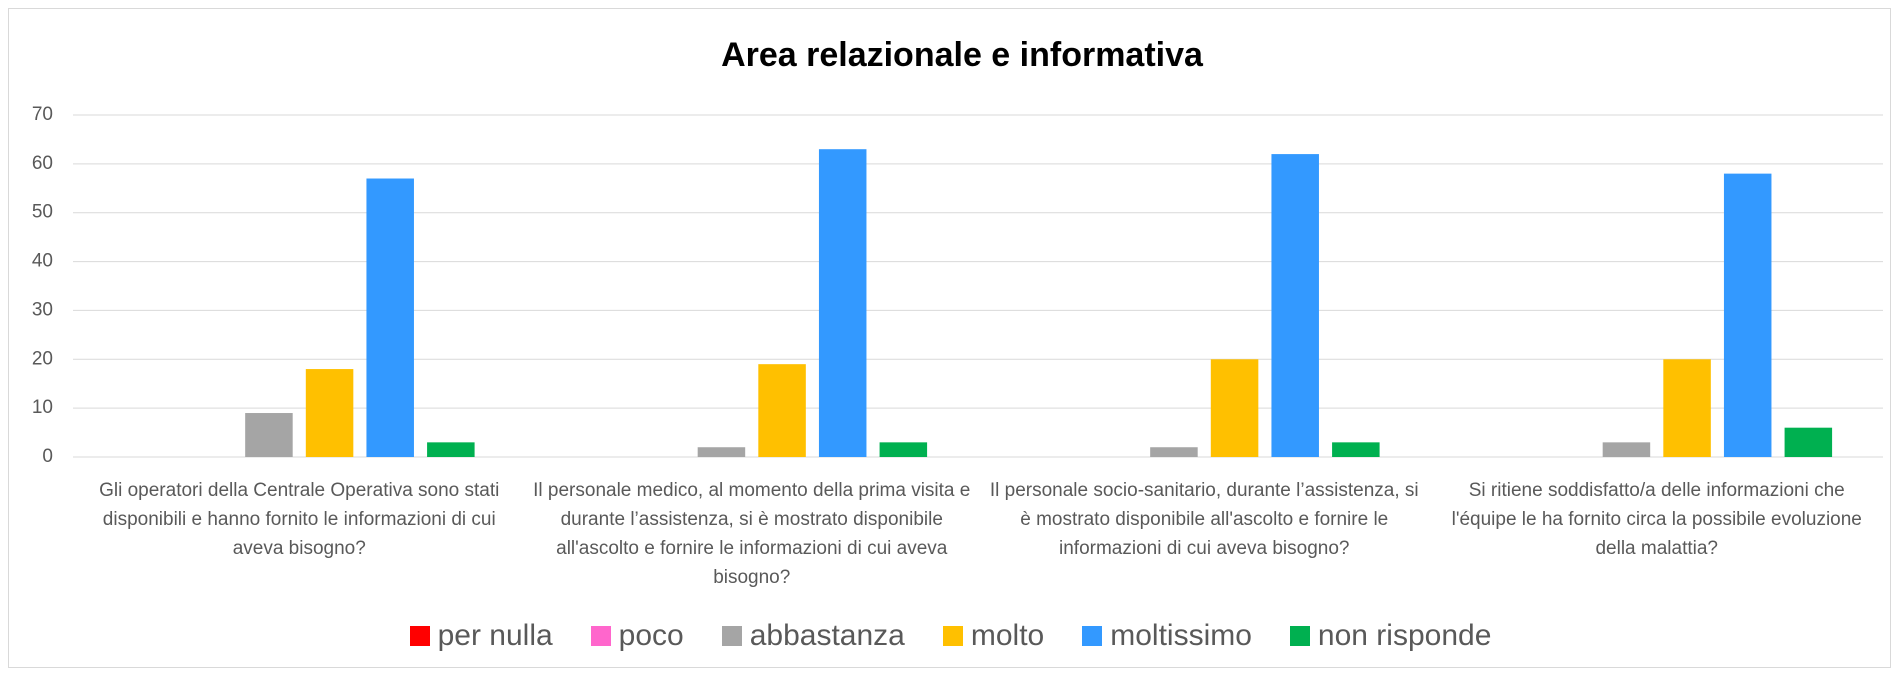 This screenshot has height=678, width=1901. What do you see at coordinates (495, 635) in the screenshot?
I see `legend-label: per nulla` at bounding box center [495, 635].